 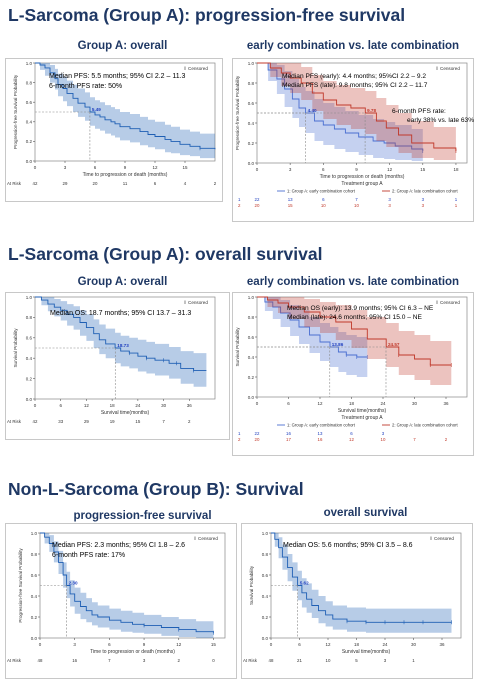 What do you see at coordinates (299, 644) in the screenshot?
I see `x-tick-label: 6` at bounding box center [299, 644].